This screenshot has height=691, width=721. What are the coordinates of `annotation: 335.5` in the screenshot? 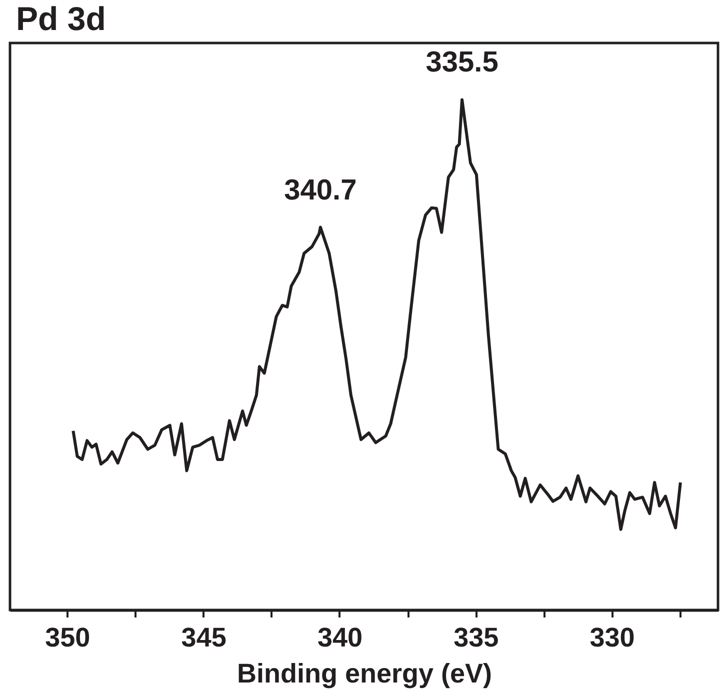 It's located at (462, 62).